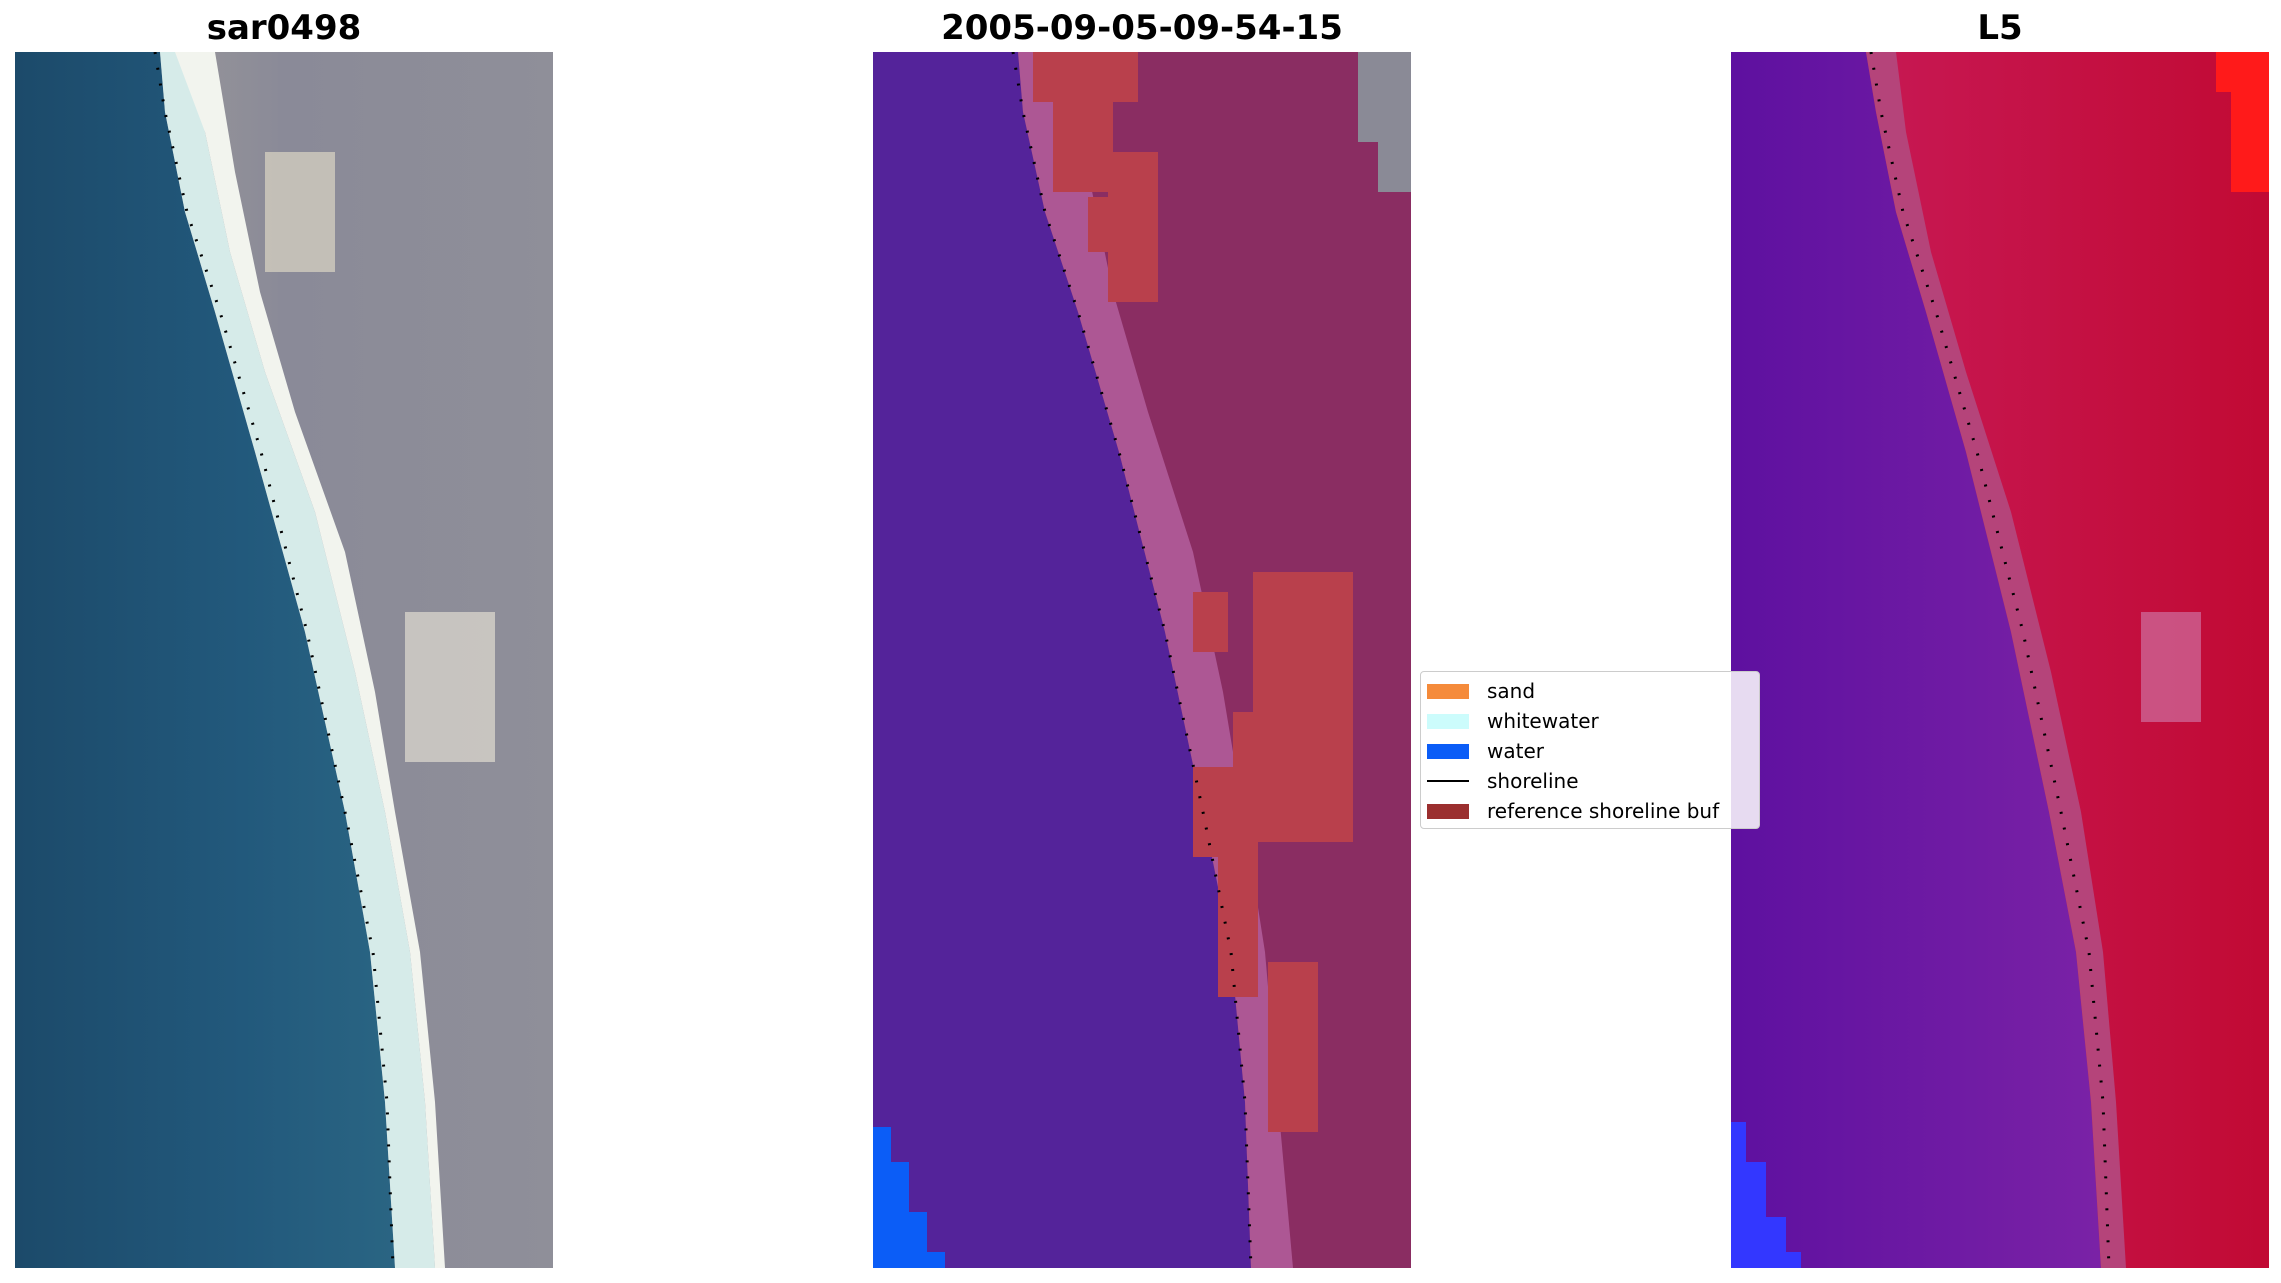 The image size is (2281, 1283). Describe the element at coordinates (1590, 781) in the screenshot. I see `legend-item-shoreline: shoreline` at that location.